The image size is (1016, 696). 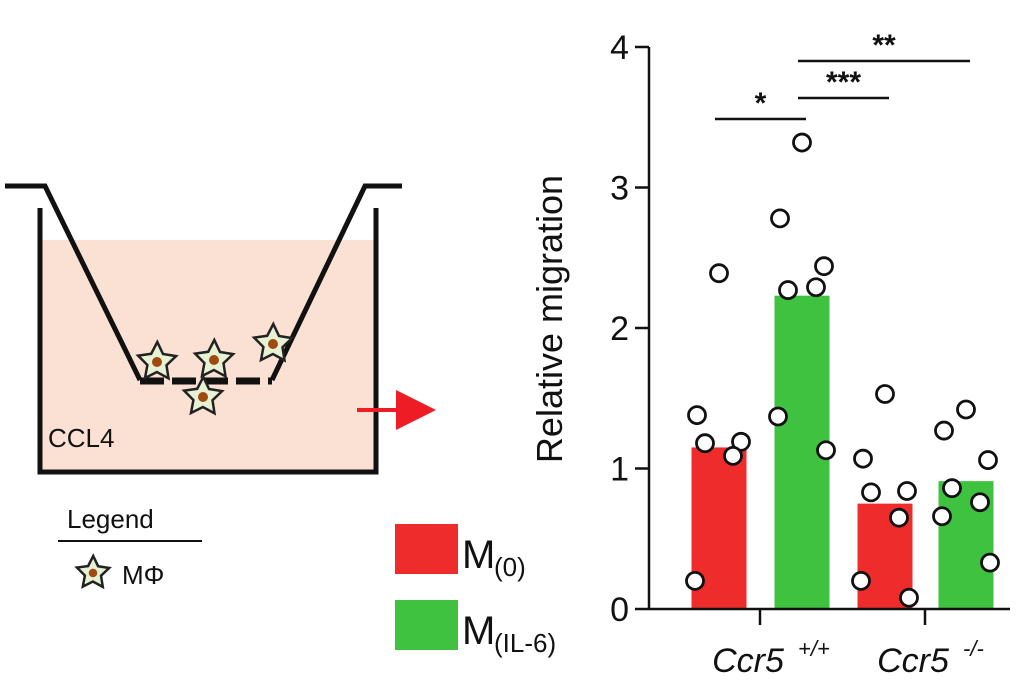 I want to click on x-axis: Ccr5 +/+ Ccr5 -/-, so click(x=829, y=643).